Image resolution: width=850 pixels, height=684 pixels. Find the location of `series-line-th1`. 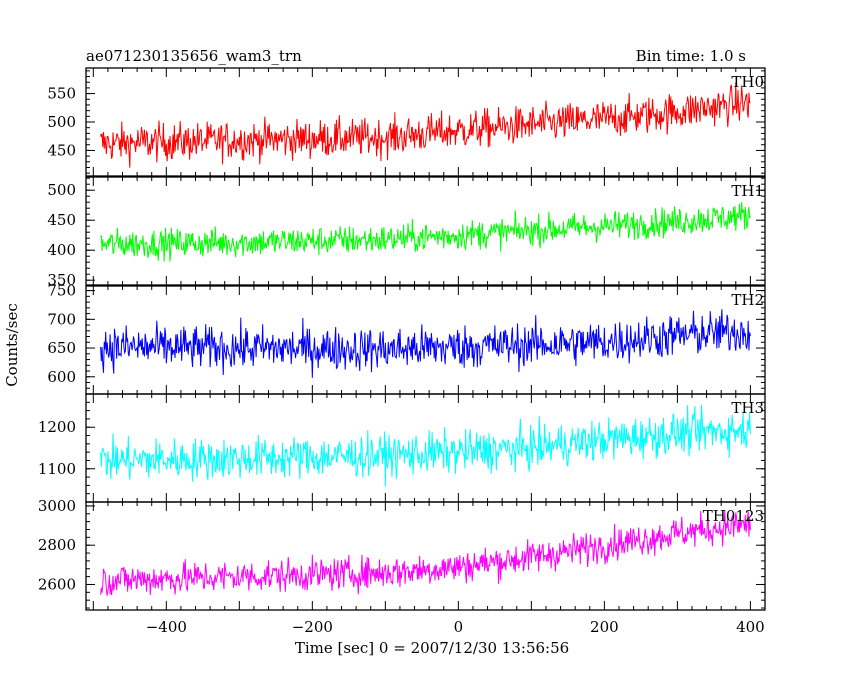

series-line-th1 is located at coordinates (425, 232).